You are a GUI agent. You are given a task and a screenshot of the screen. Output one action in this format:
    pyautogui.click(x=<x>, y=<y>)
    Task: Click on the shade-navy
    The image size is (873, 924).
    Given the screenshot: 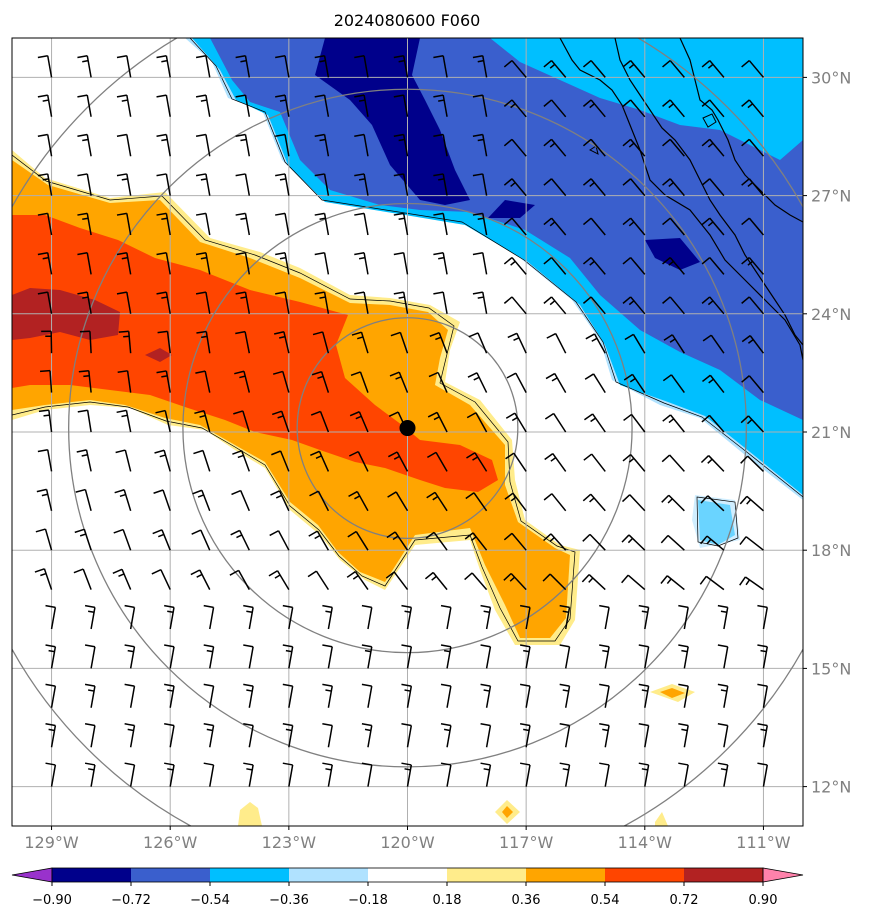 What is the action you would take?
    pyautogui.click(x=392, y=121)
    